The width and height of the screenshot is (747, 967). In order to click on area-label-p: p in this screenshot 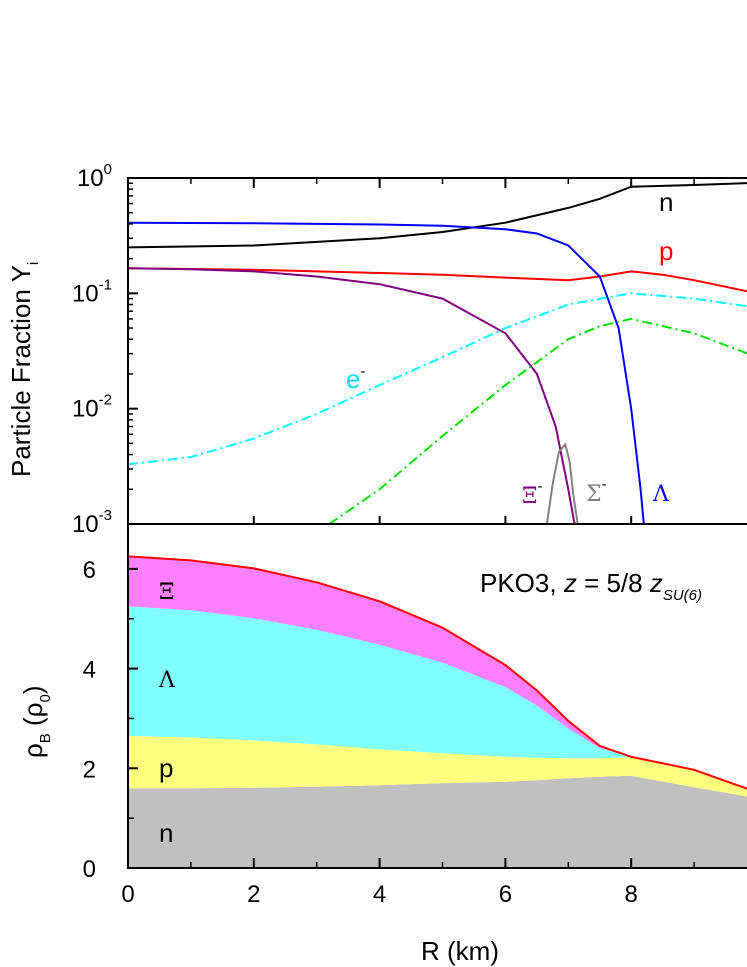, I will do `click(166, 768)`.